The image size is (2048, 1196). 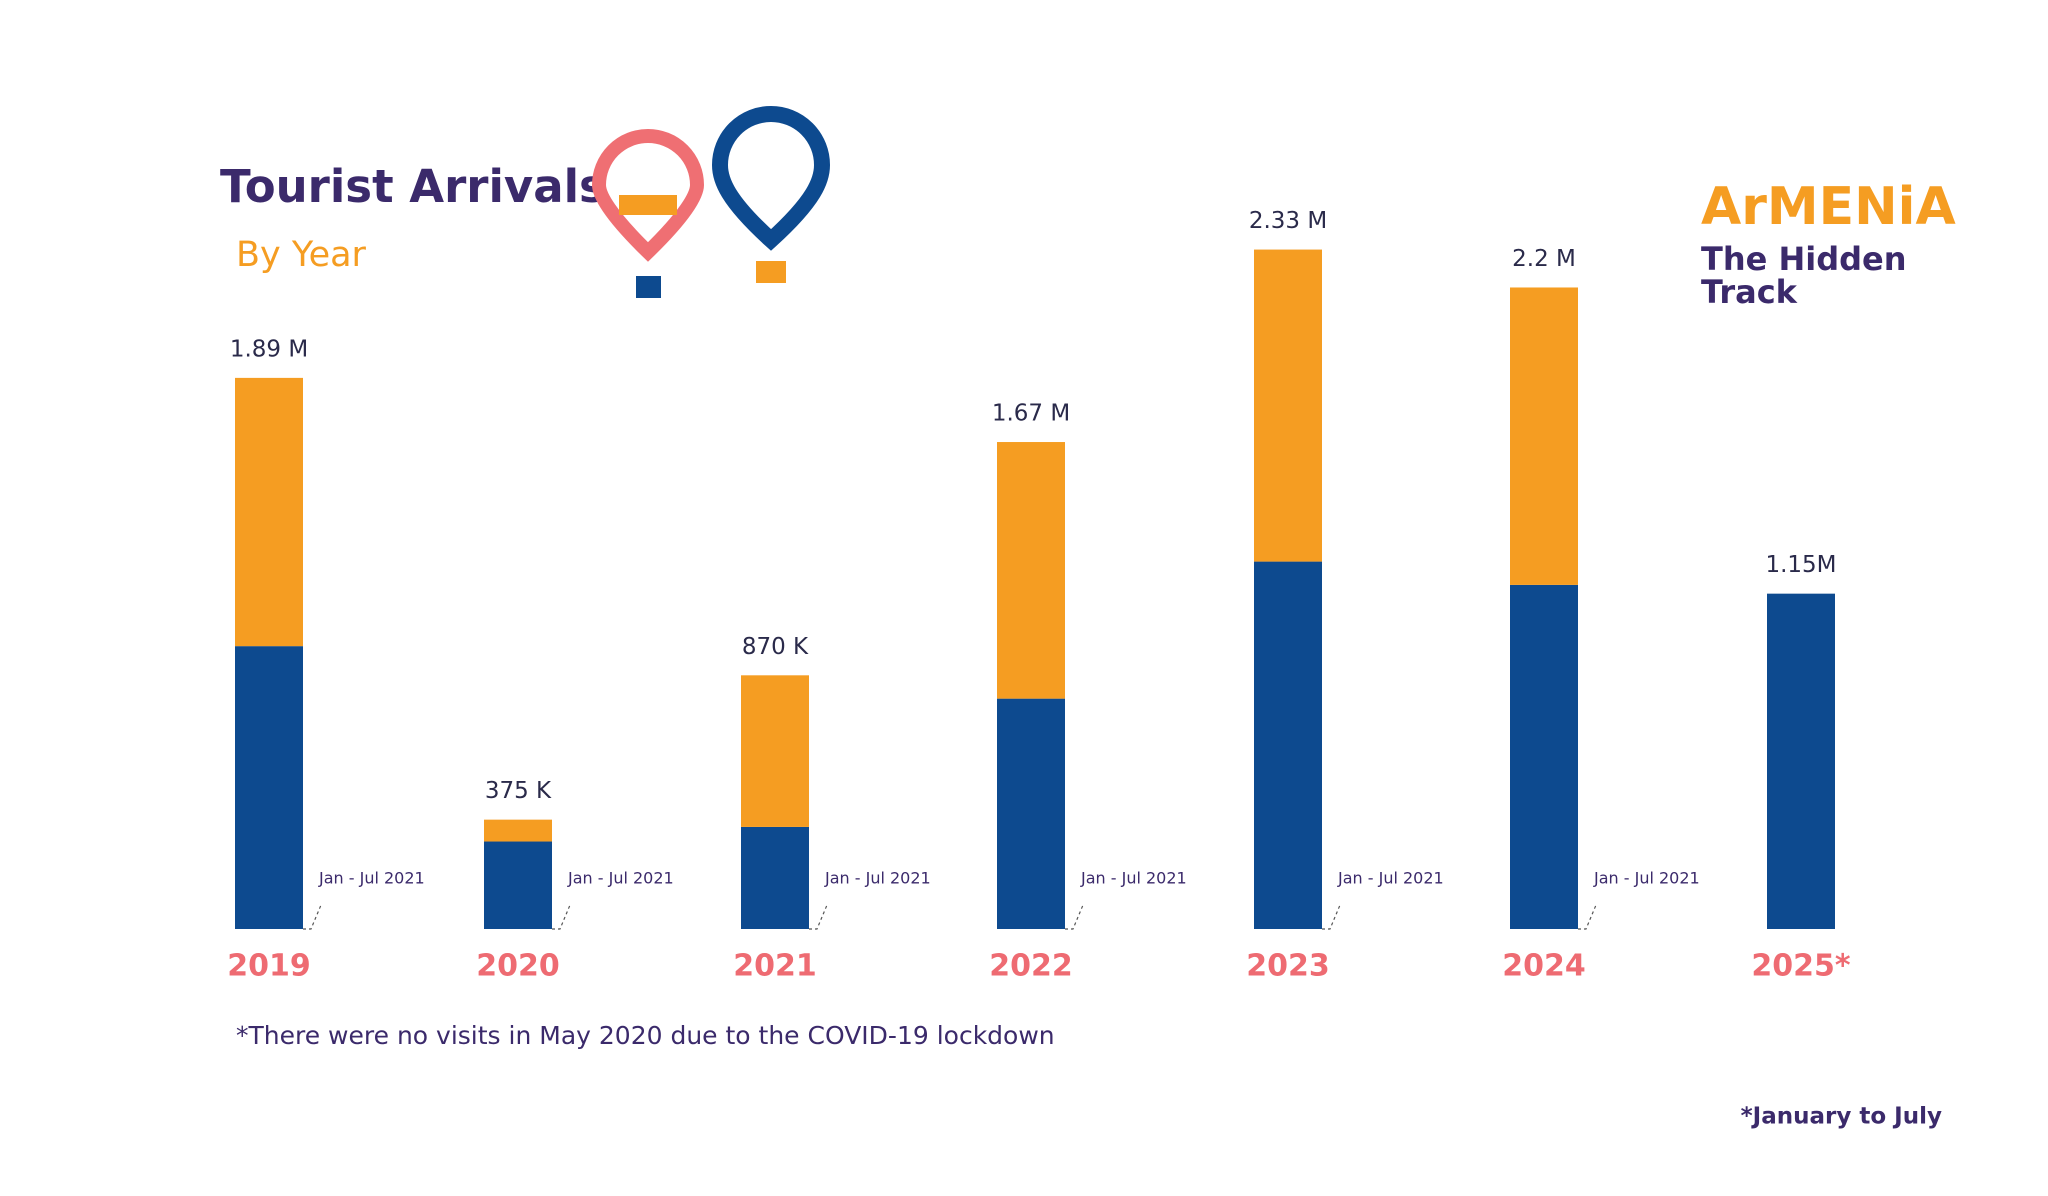 What do you see at coordinates (1031, 966) in the screenshot?
I see `x-tick-label: 2022` at bounding box center [1031, 966].